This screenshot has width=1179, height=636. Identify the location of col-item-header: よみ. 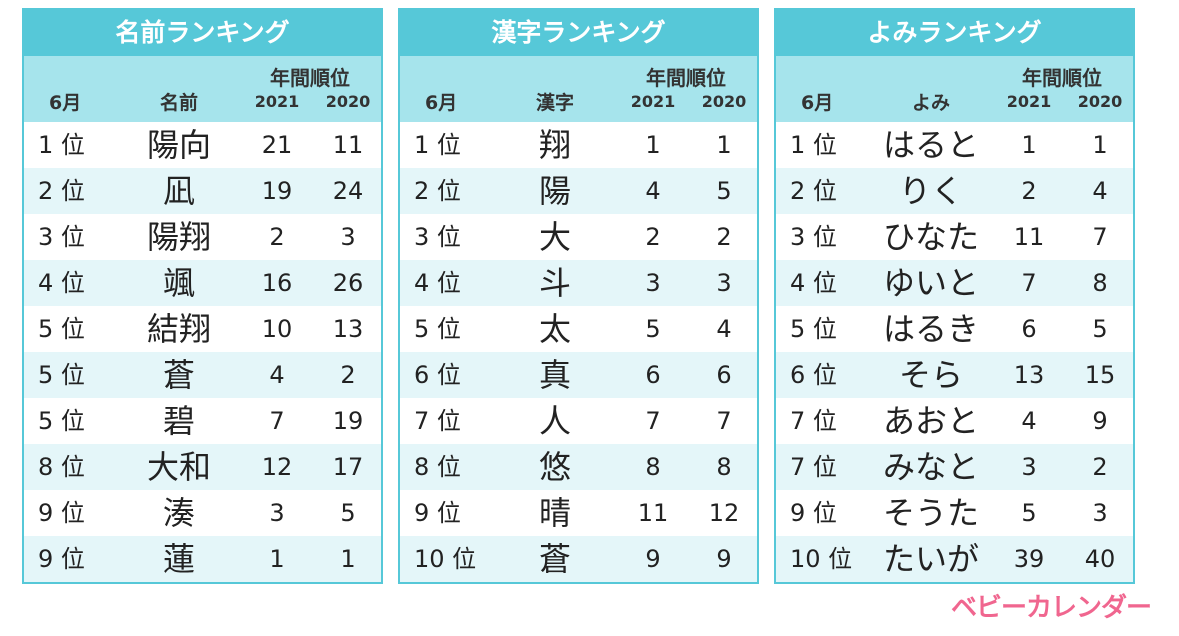
(930, 103).